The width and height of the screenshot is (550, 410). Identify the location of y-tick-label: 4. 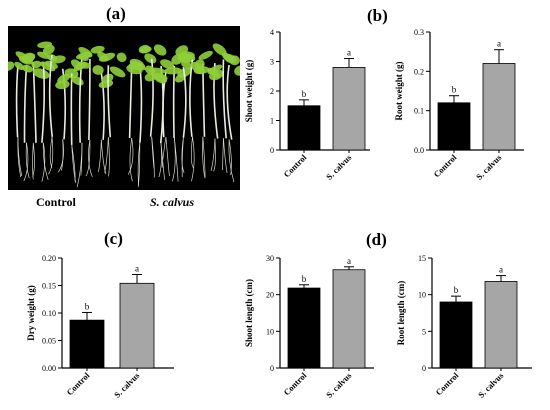
(272, 32).